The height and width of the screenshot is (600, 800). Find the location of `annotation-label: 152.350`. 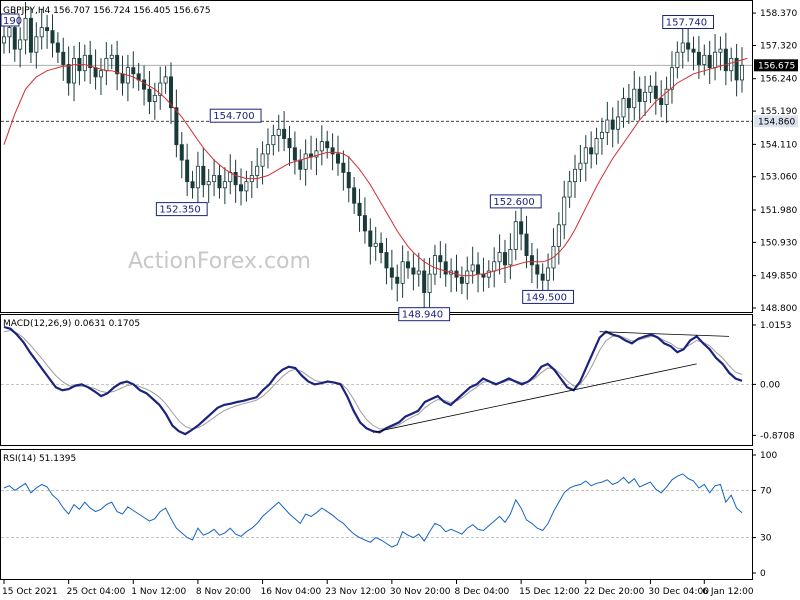

annotation-label: 152.350 is located at coordinates (179, 210).